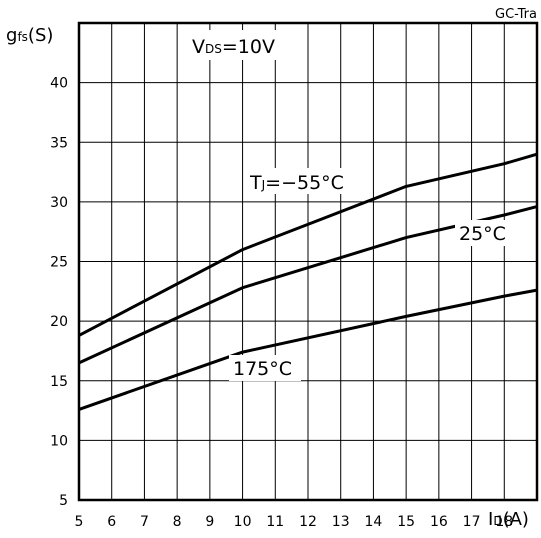 This screenshot has height=538, width=541. Describe the element at coordinates (275, 522) in the screenshot. I see `x-tick-label: 11` at that location.